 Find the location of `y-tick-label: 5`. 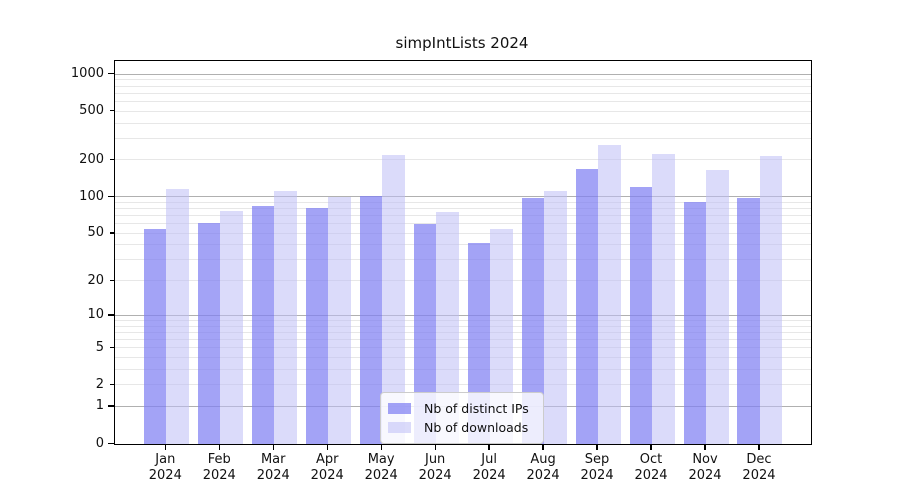

y-tick-label: 5 is located at coordinates (99, 347).